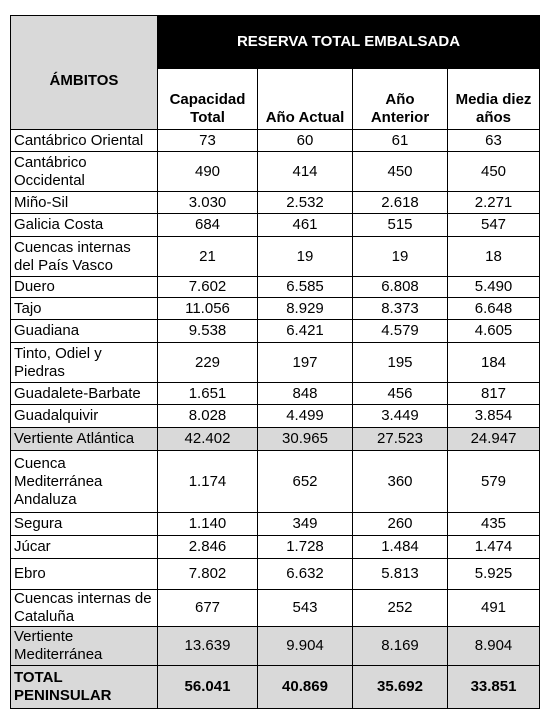  Describe the element at coordinates (84, 202) in the screenshot. I see `row-label: Miño-Sil` at that location.